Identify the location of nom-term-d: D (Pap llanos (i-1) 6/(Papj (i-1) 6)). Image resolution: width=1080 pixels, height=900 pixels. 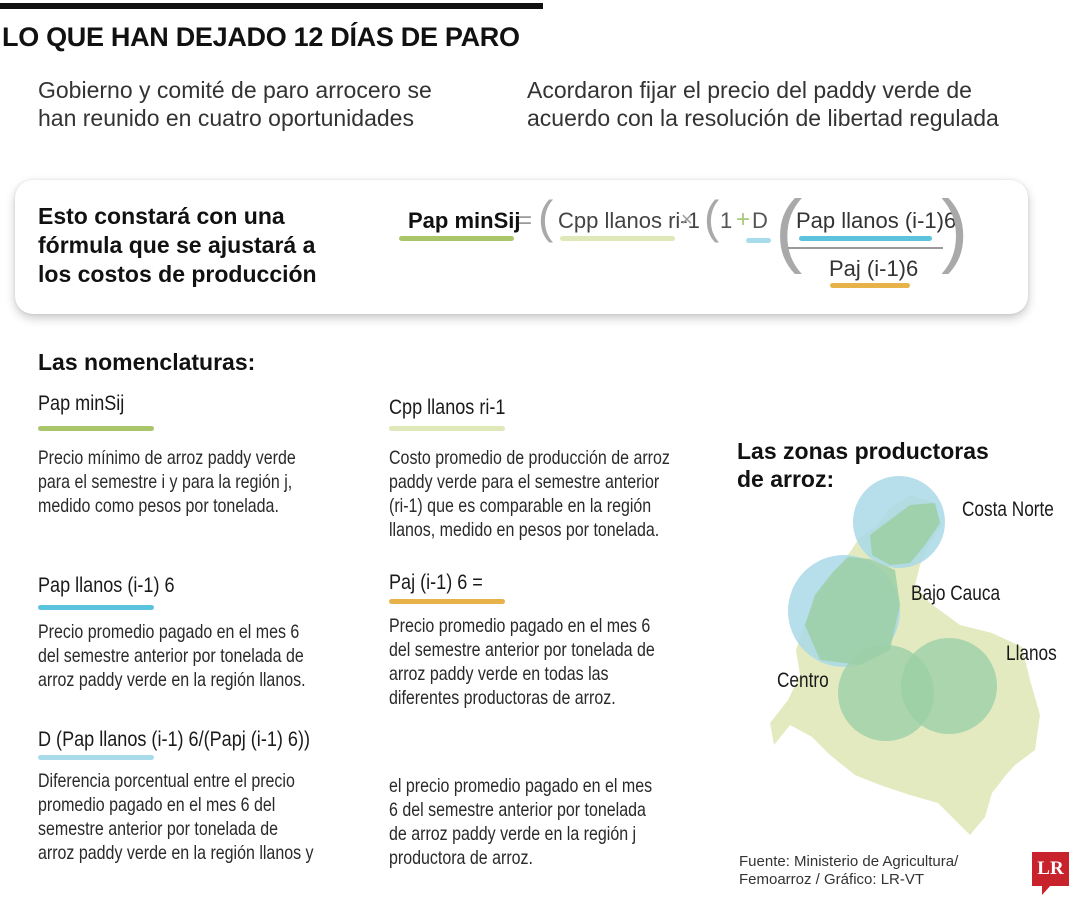
(174, 739).